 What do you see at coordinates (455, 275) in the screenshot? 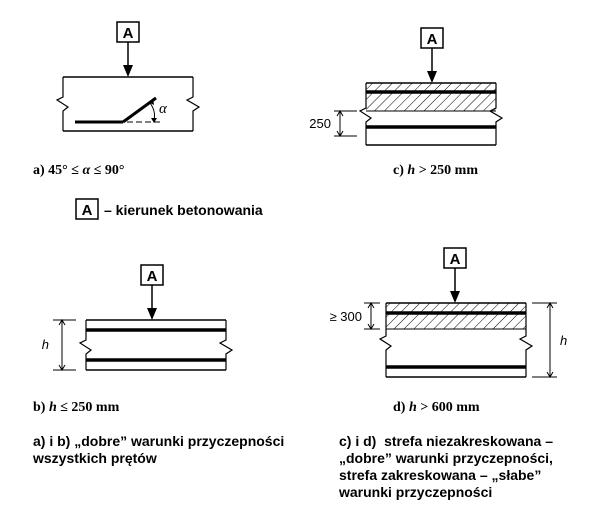
I see `pour-direction-marker-d: A` at bounding box center [455, 275].